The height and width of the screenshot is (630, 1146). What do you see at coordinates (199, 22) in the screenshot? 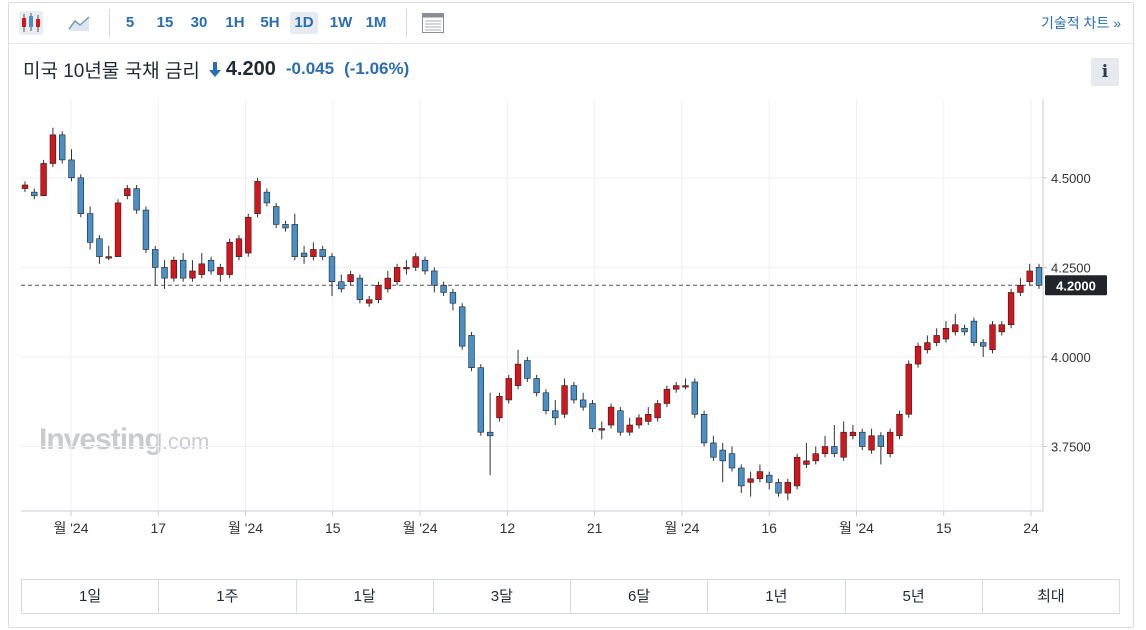
I see `timeframe-30: 30` at bounding box center [199, 22].